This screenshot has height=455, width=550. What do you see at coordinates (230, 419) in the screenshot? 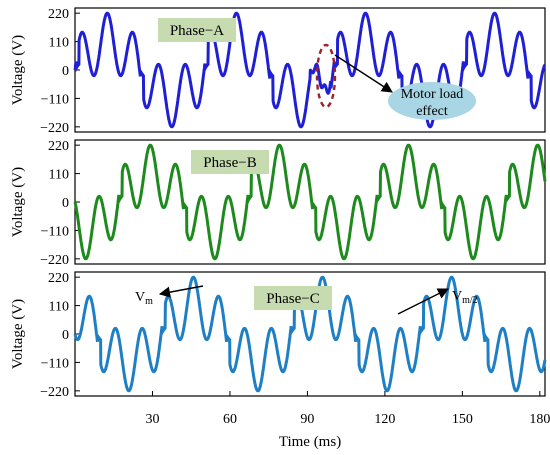
I see `xtick-label: 60` at bounding box center [230, 419].